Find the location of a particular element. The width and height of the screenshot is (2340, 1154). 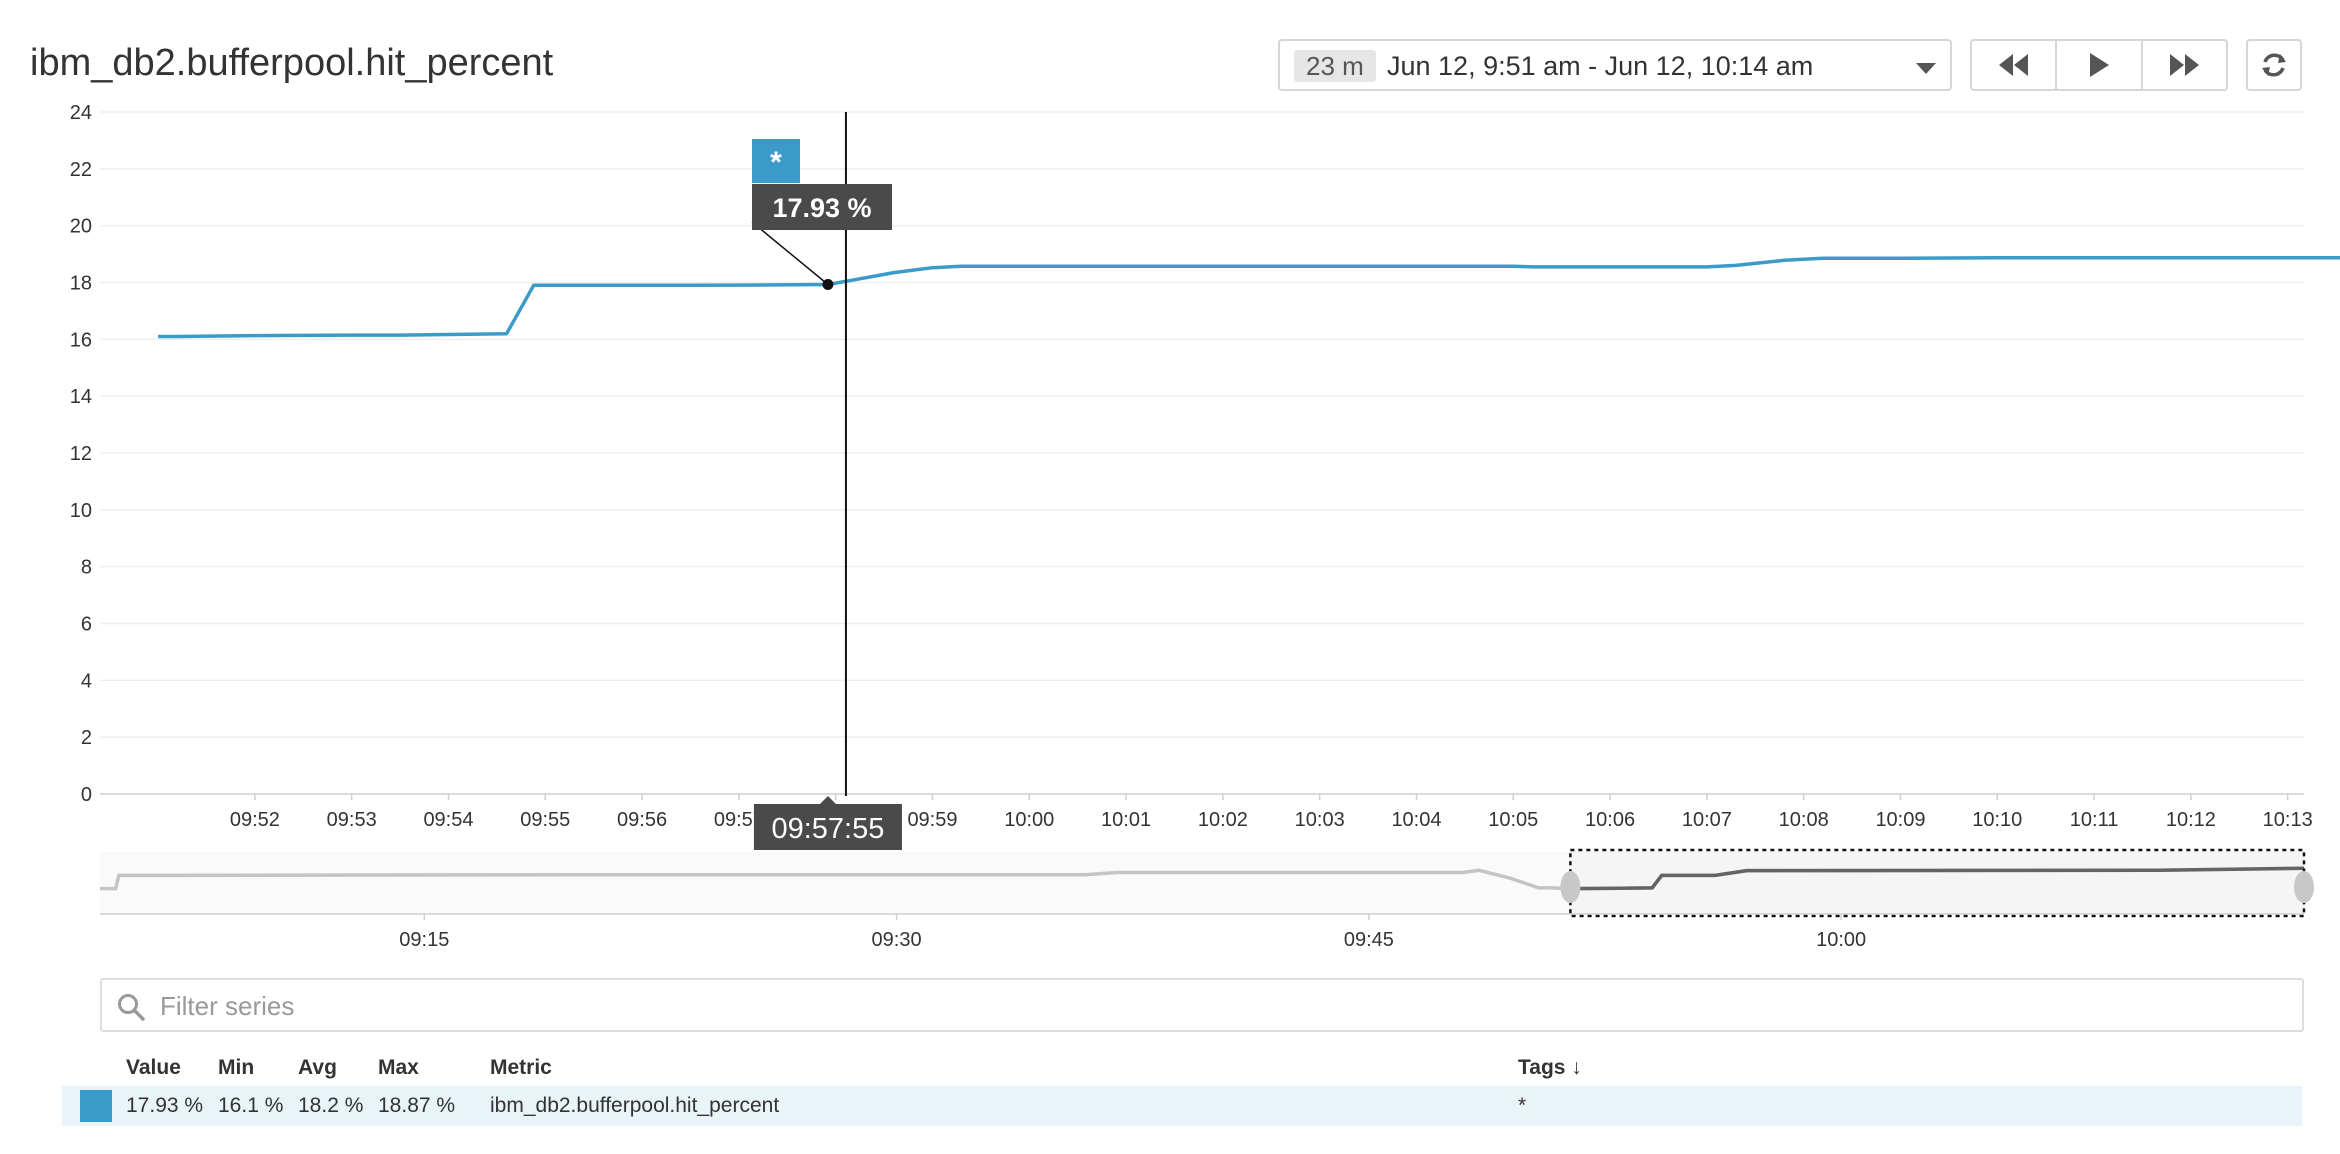

y-tick-label: 14 is located at coordinates (81, 397).